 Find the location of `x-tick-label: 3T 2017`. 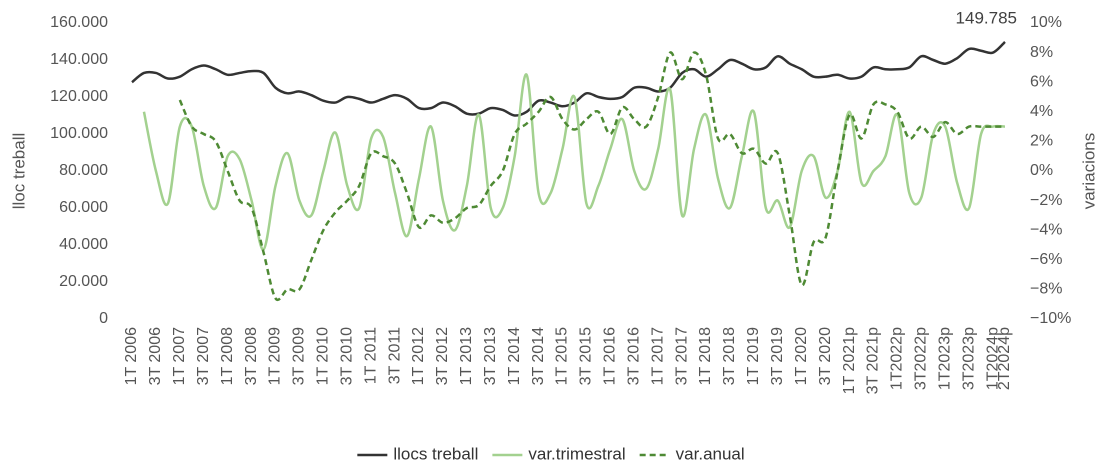

x-tick-label: 3T 2017 is located at coordinates (681, 356).